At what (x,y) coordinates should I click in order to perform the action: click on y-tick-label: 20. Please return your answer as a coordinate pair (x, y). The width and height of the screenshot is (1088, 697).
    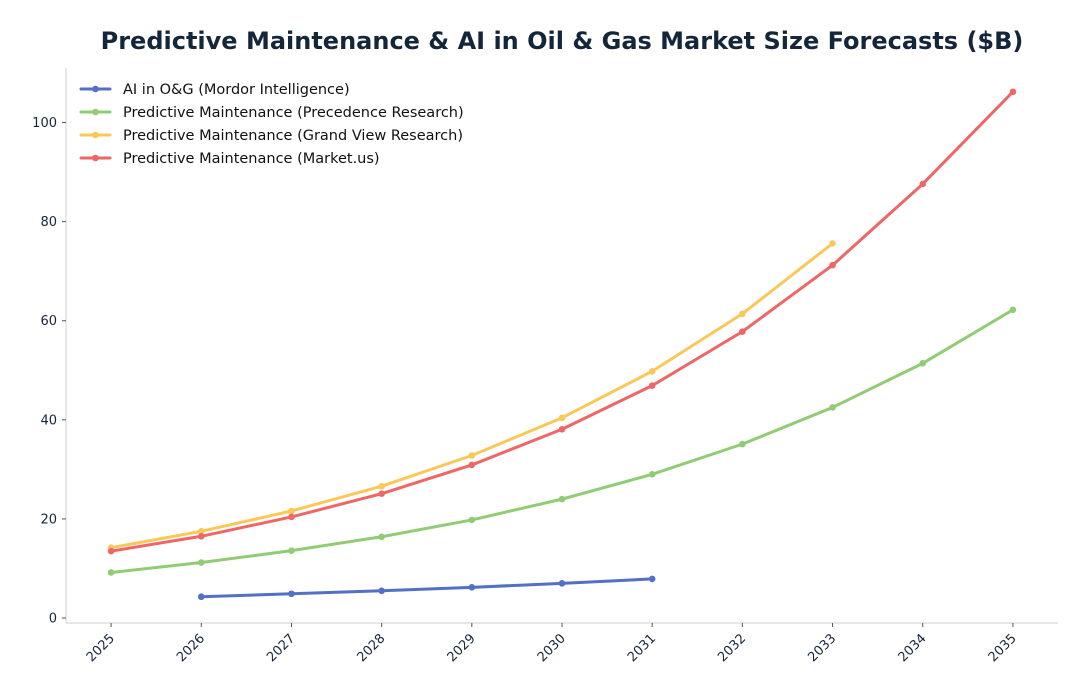
    Looking at the image, I should click on (48, 519).